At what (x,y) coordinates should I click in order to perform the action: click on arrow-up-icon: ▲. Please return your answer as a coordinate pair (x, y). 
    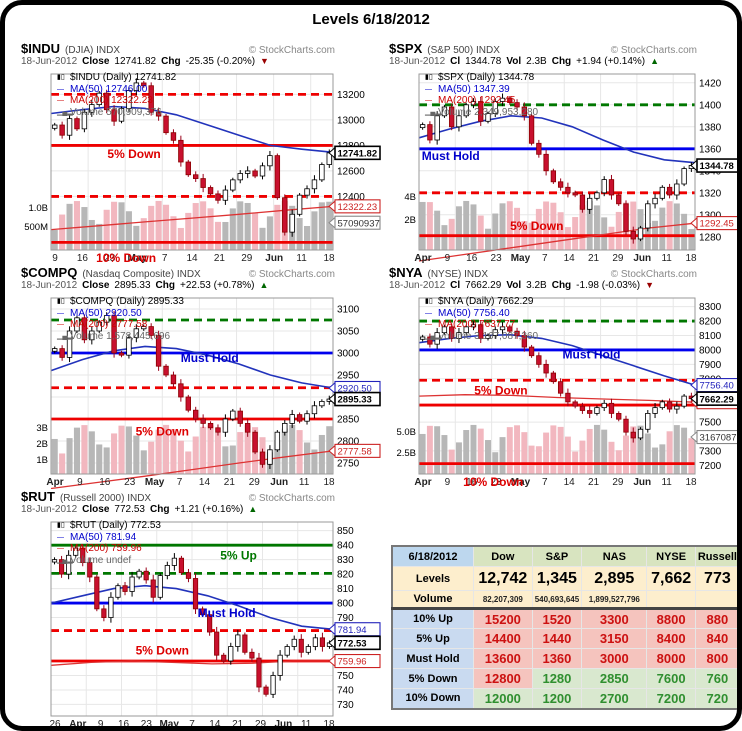
    Looking at the image, I should click on (264, 285).